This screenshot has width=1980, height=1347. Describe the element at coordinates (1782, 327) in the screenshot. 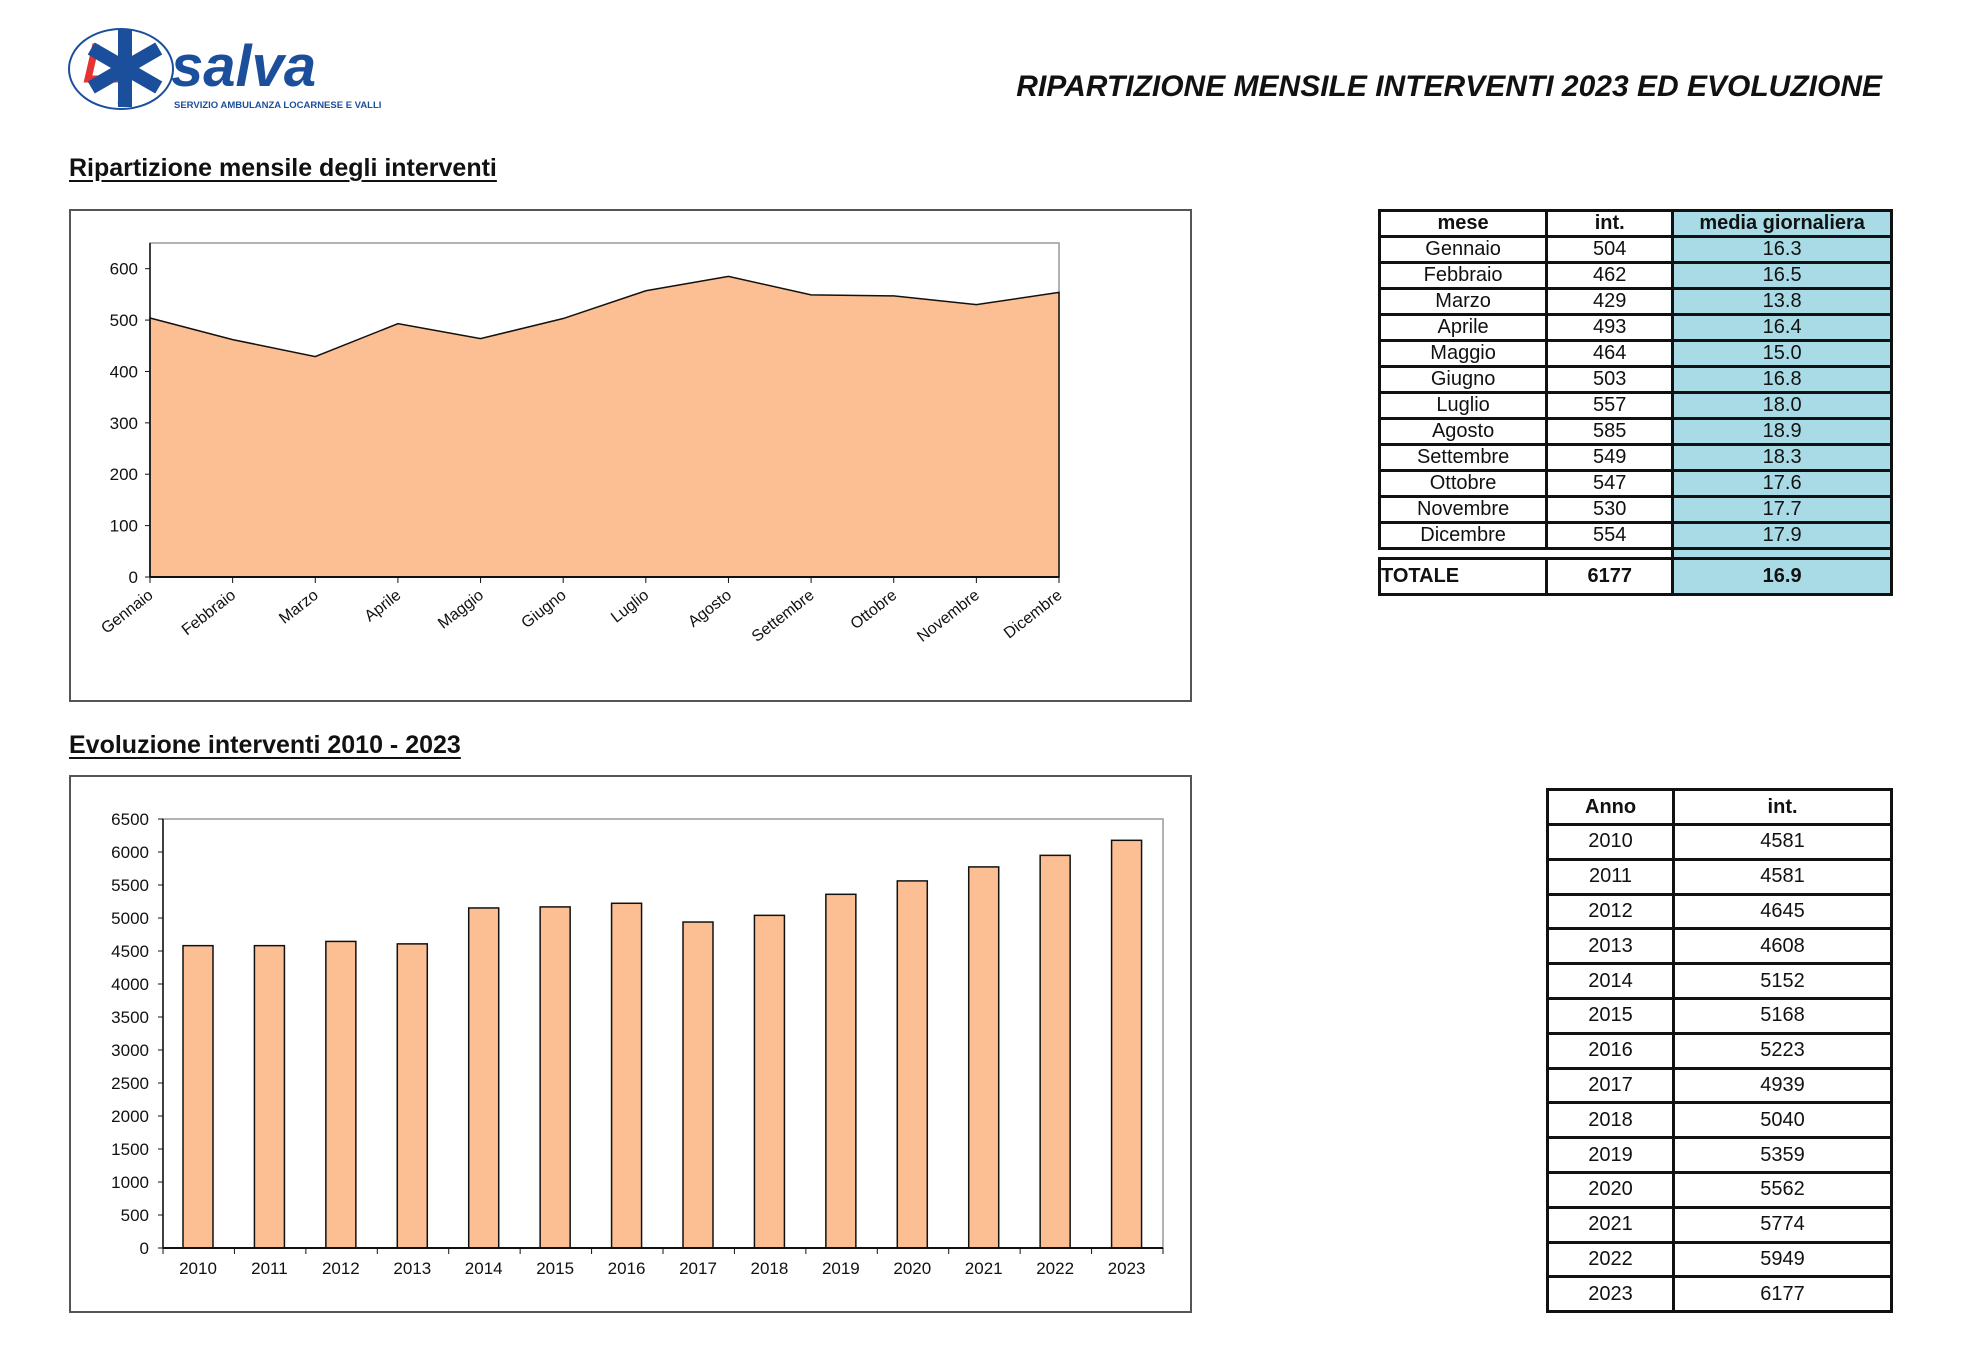

I see `media-cell: 16.4` at that location.